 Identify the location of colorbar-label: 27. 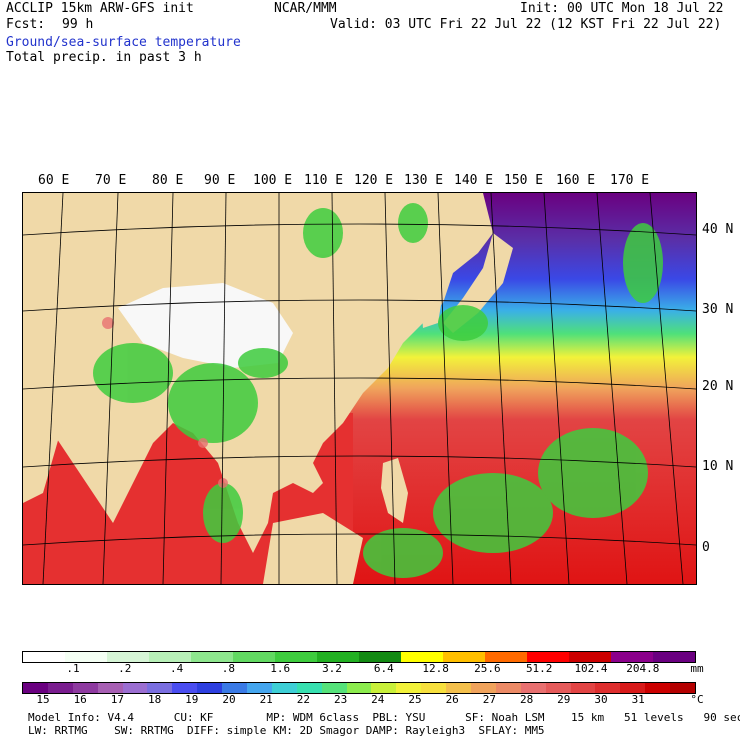
(489, 699).